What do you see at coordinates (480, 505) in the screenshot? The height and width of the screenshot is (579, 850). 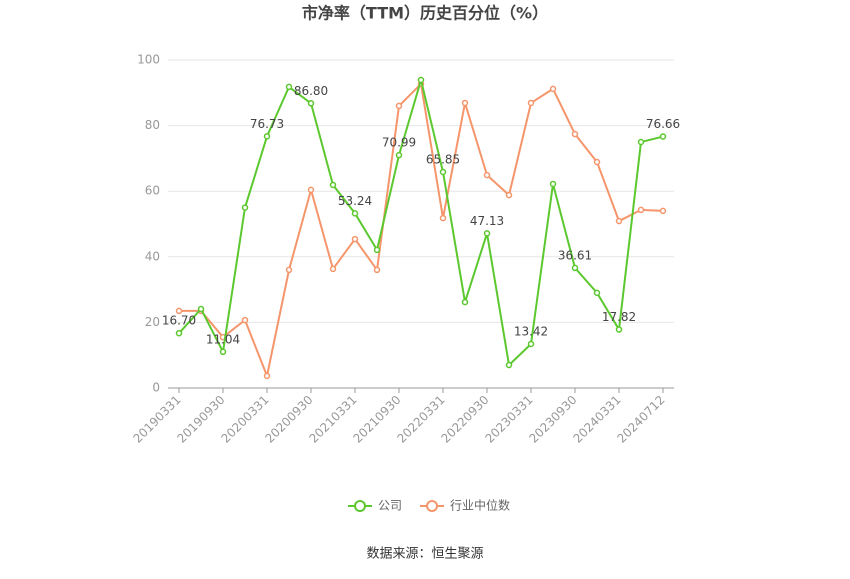 I see `legend-label: 行业中位数` at bounding box center [480, 505].